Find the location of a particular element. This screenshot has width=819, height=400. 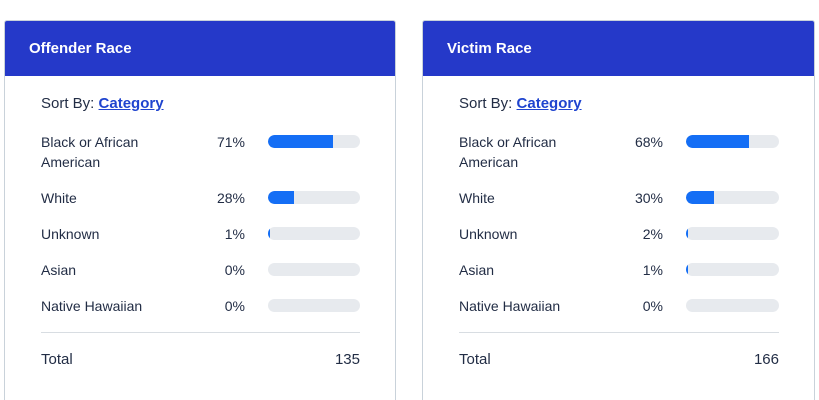

panel-header: Victim Race is located at coordinates (618, 48).